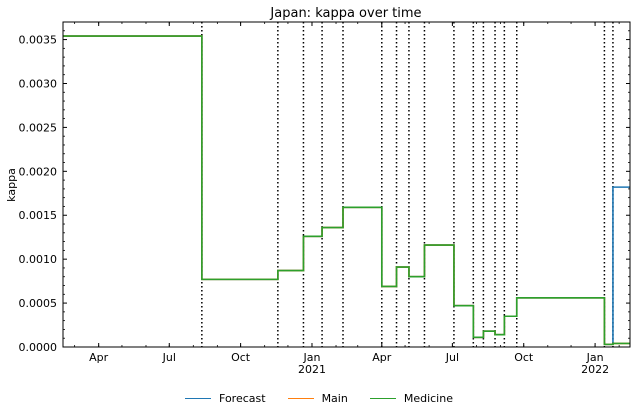  What do you see at coordinates (595, 357) in the screenshot?
I see `x-tick-label-7: Jan` at bounding box center [595, 357].